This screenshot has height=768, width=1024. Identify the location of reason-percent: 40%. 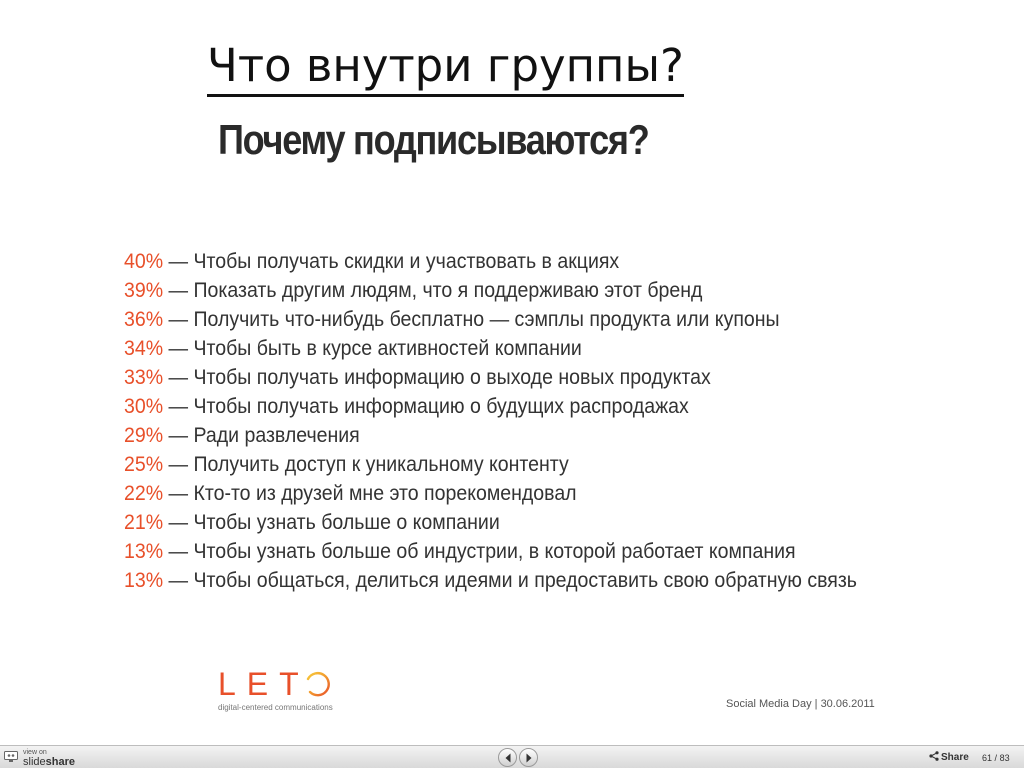
(144, 261).